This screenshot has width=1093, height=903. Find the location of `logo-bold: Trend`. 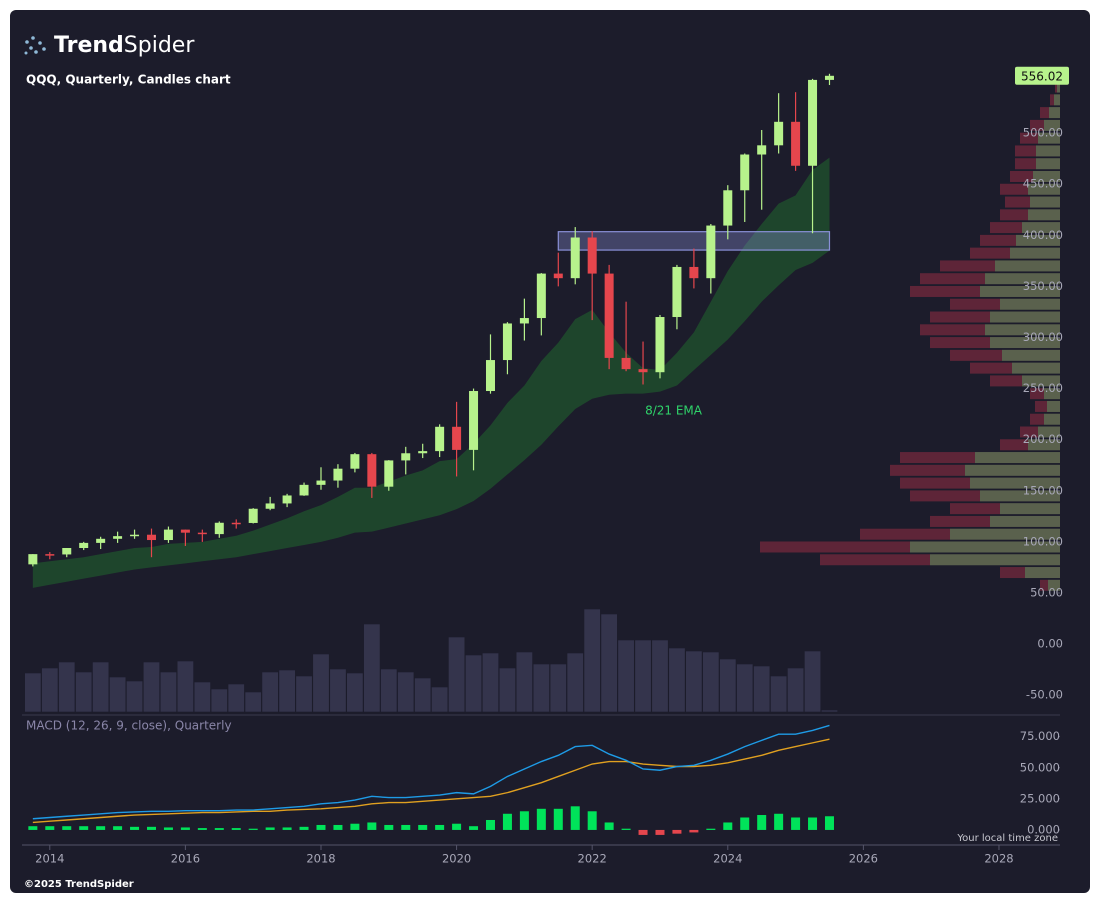

logo-bold: Trend is located at coordinates (89, 45).